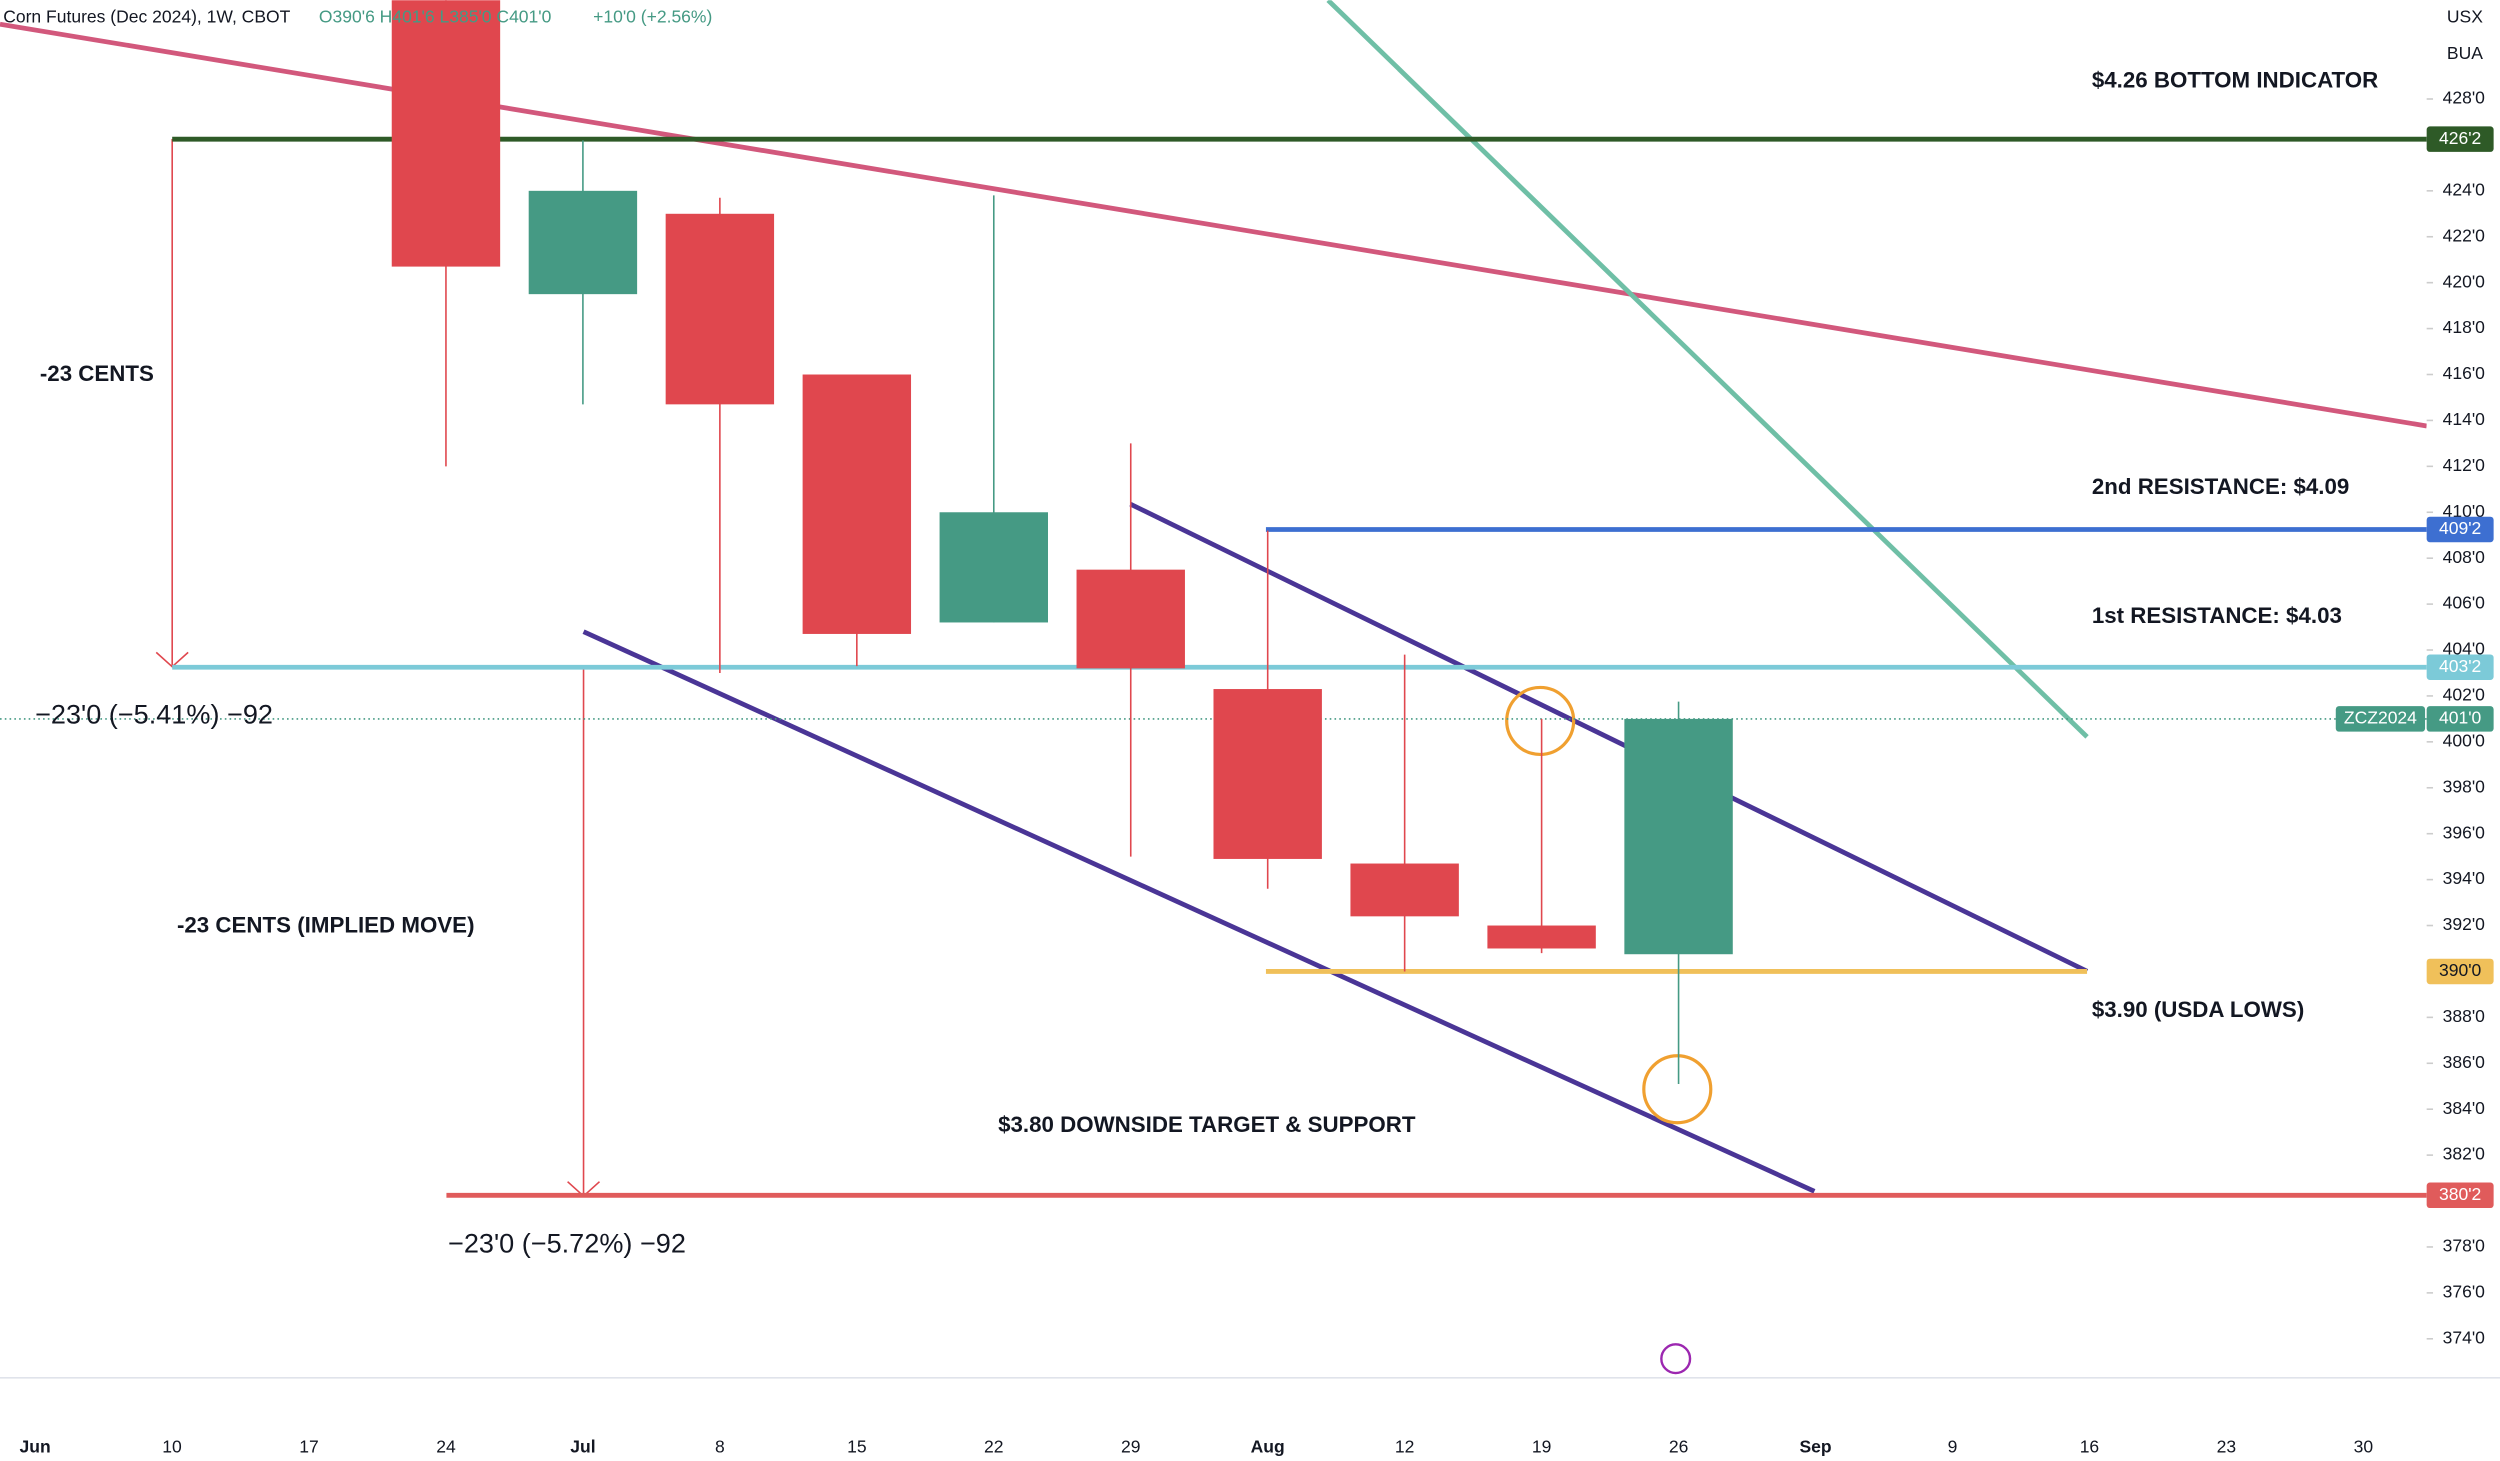 This screenshot has width=2500, height=1461. Describe the element at coordinates (1953, 1447) in the screenshot. I see `x-tick-label: 9` at that location.